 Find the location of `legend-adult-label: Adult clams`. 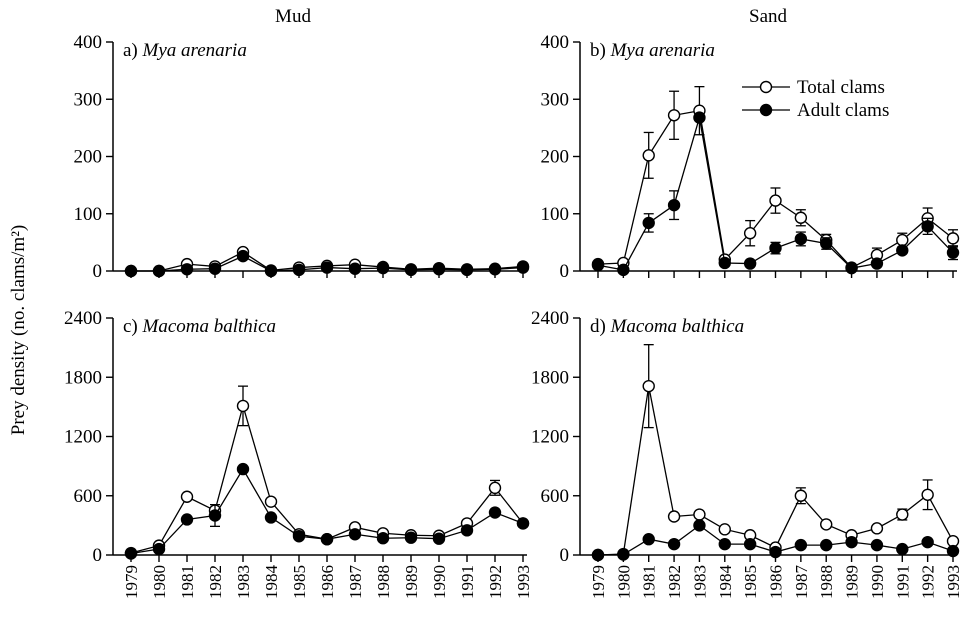

legend-adult-label: Adult clams is located at coordinates (843, 110).